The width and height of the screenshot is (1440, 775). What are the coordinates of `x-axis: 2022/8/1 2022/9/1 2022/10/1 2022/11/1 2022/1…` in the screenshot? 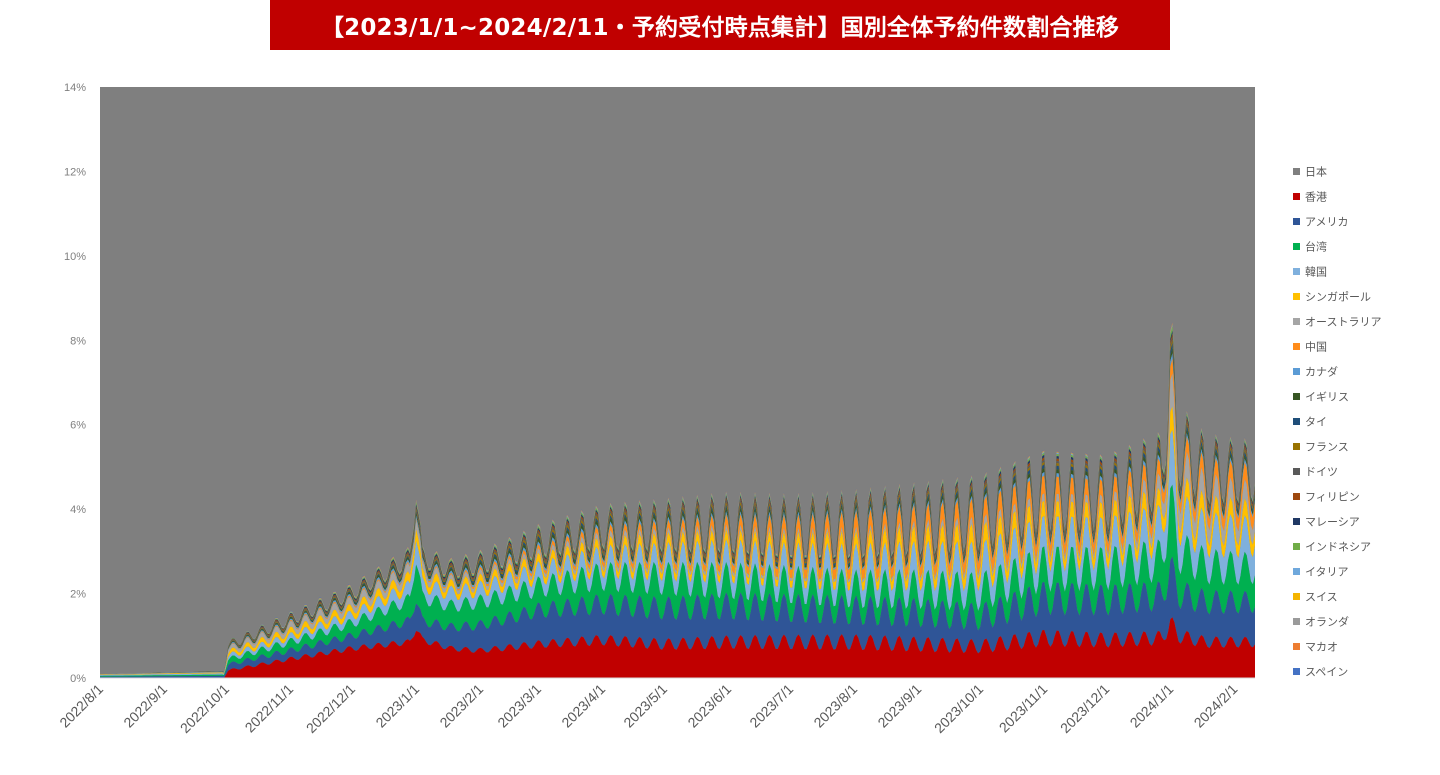 It's located at (655, 707).